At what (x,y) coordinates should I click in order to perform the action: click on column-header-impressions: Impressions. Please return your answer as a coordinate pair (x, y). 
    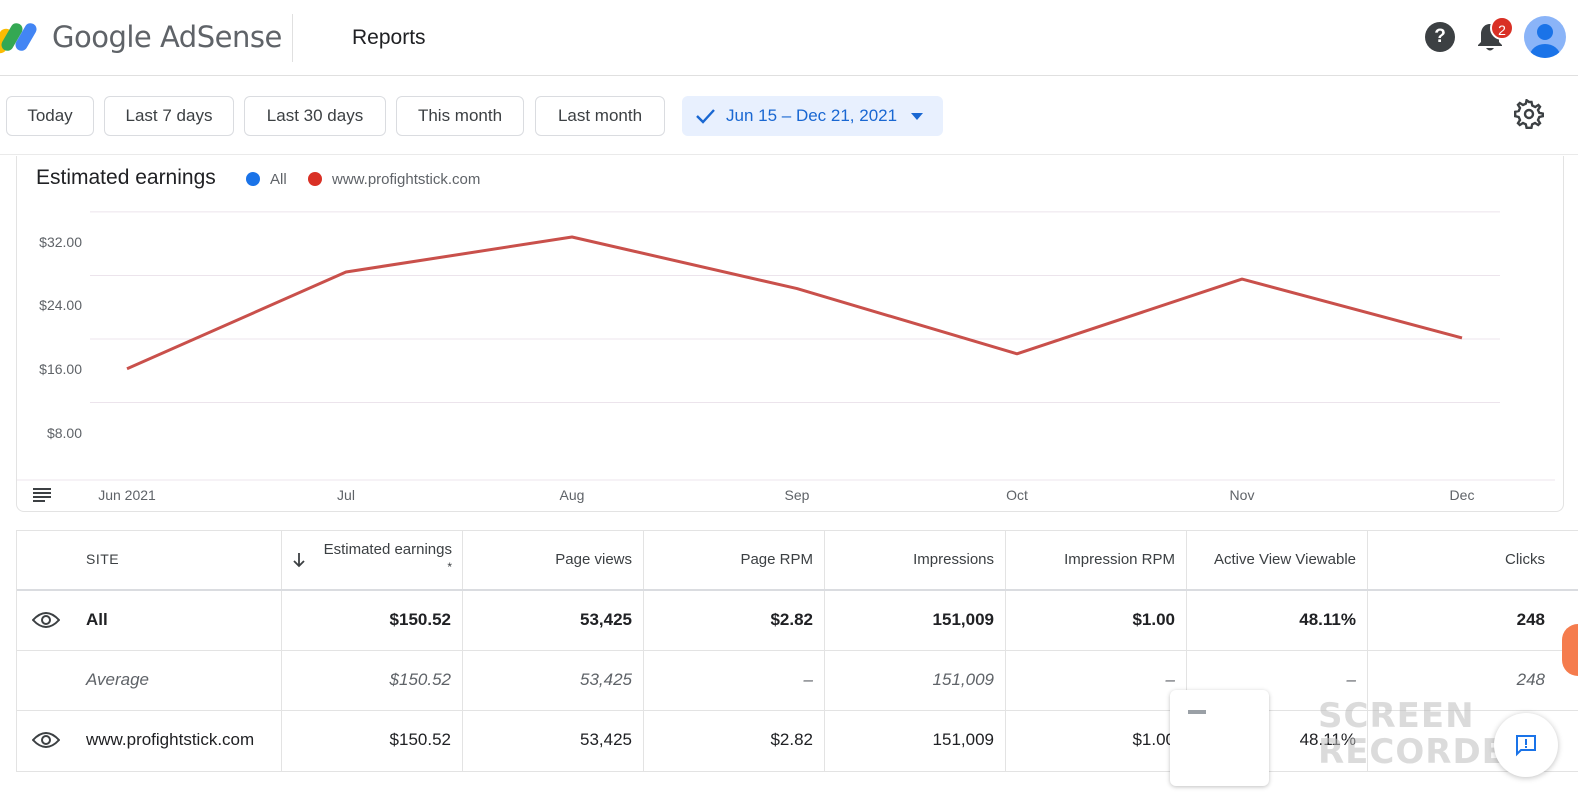
    Looking at the image, I should click on (953, 559).